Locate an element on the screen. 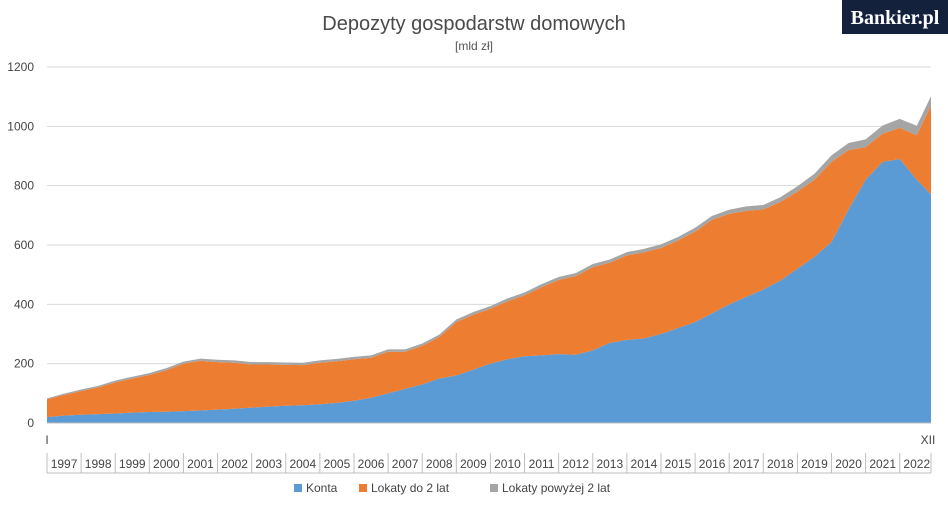 The image size is (948, 511). legend-item: Konta is located at coordinates (316, 488).